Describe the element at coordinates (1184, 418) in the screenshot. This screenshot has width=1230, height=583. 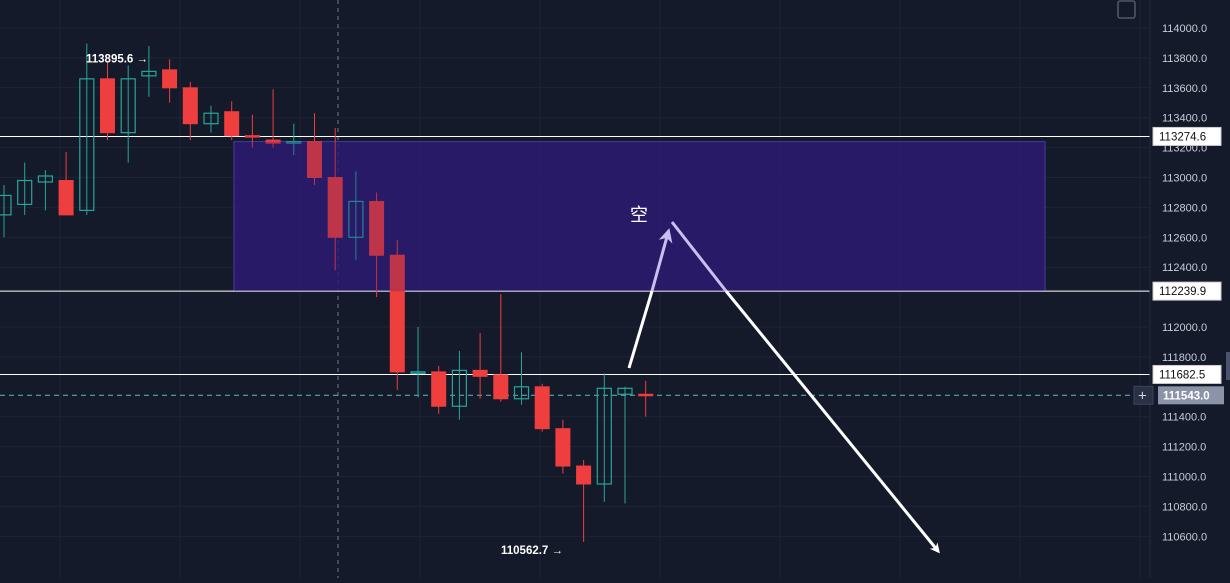
I see `y-tick-label: 111400.0` at that location.